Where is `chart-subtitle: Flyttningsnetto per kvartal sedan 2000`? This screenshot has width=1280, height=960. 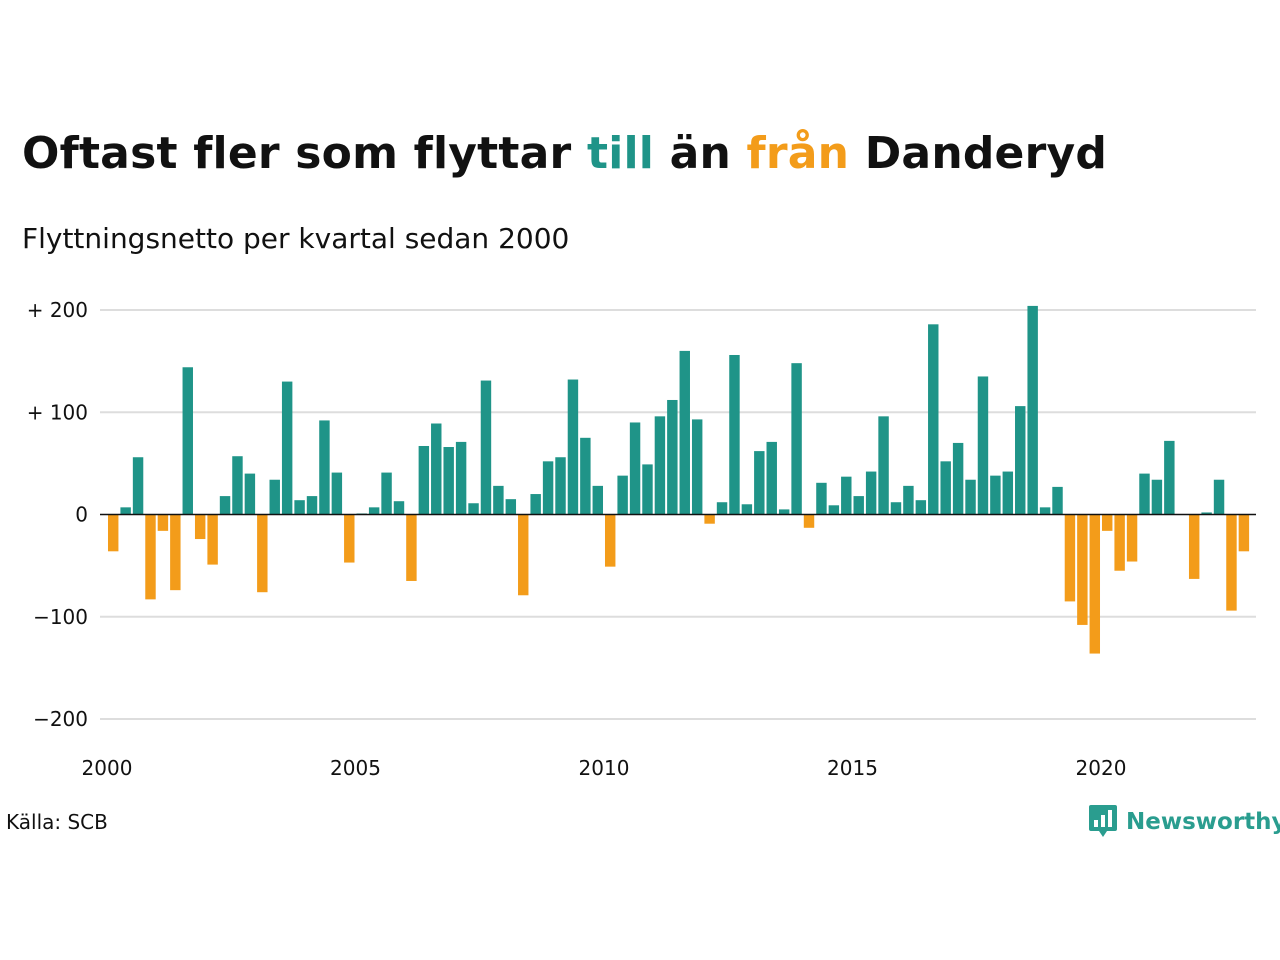
chart-subtitle: Flyttningsnetto per kvartal sedan 2000 is located at coordinates (296, 238).